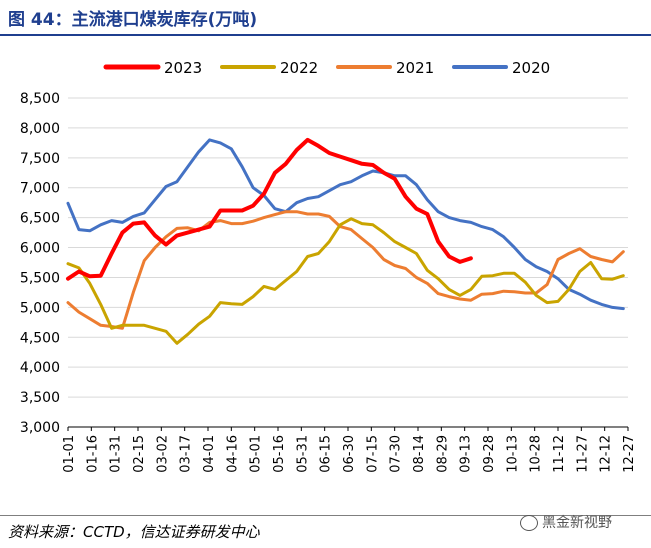  I want to click on y-tick-label: 5,500, so click(40, 278).